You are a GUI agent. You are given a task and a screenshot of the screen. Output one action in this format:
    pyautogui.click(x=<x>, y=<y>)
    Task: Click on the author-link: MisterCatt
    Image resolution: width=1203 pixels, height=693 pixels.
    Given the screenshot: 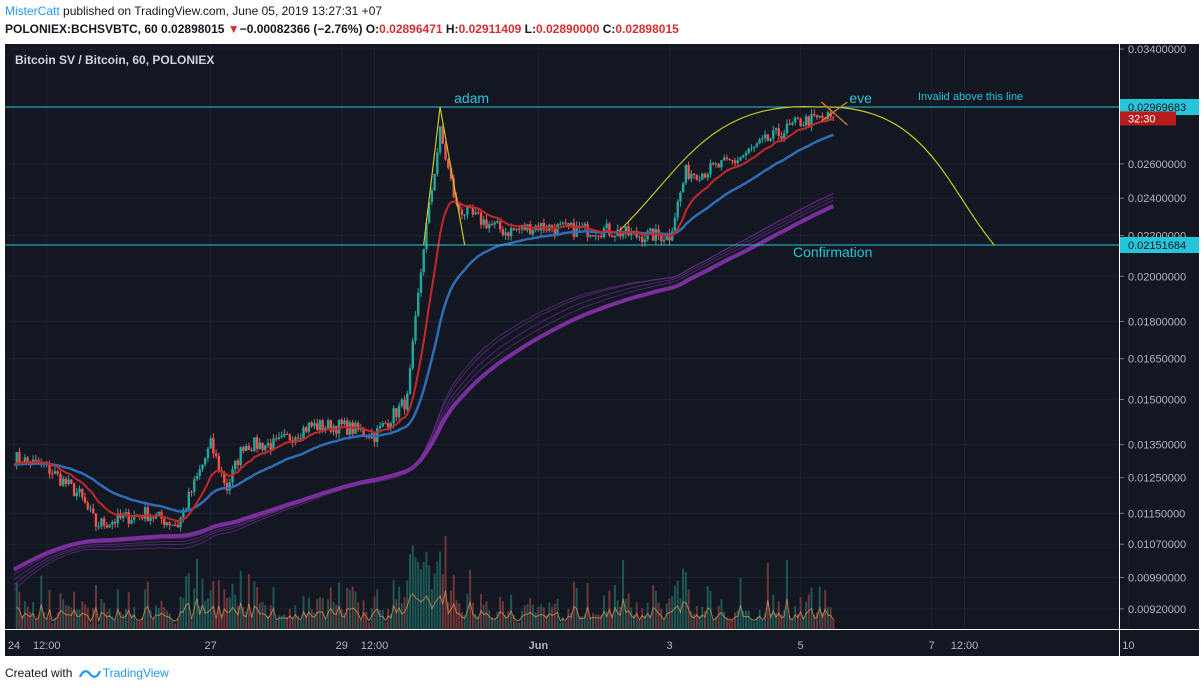 What is the action you would take?
    pyautogui.click(x=32, y=11)
    